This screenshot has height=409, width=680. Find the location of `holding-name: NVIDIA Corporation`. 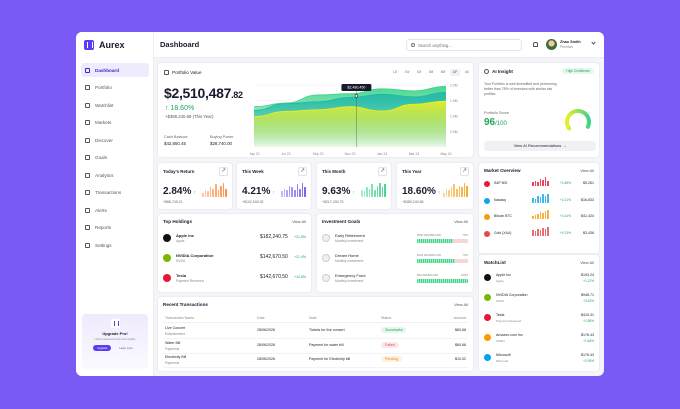

holding-name: NVIDIA Corporation is located at coordinates (195, 255).